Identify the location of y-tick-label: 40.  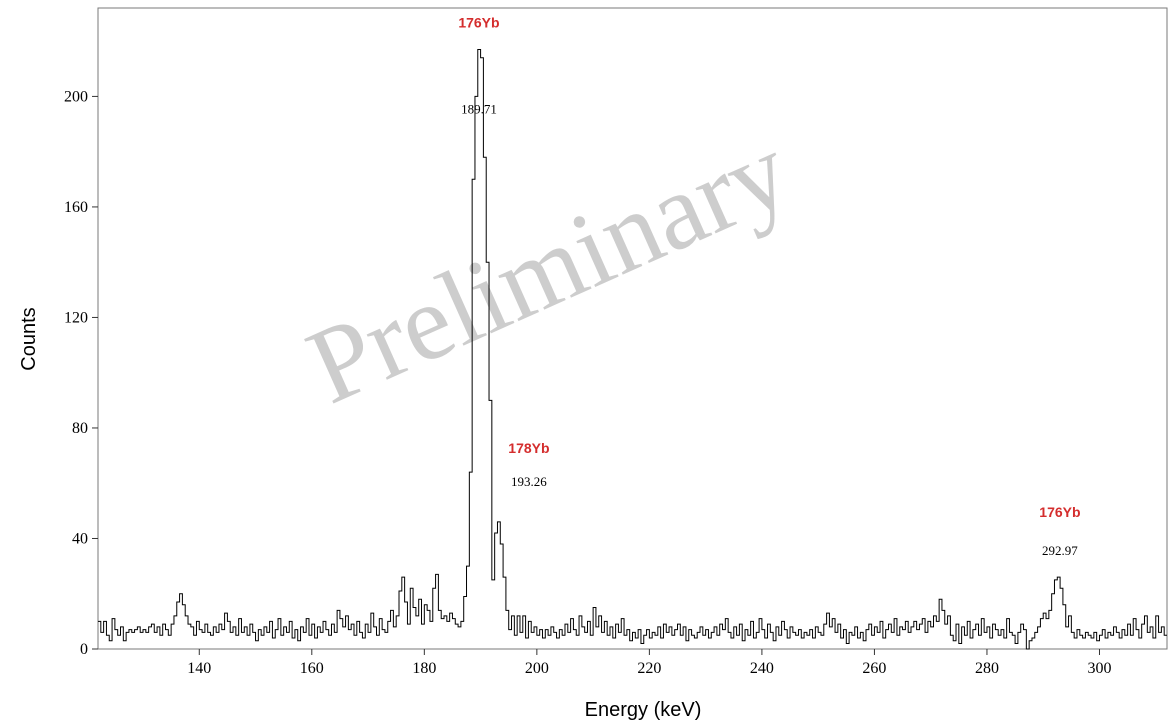
(80, 538).